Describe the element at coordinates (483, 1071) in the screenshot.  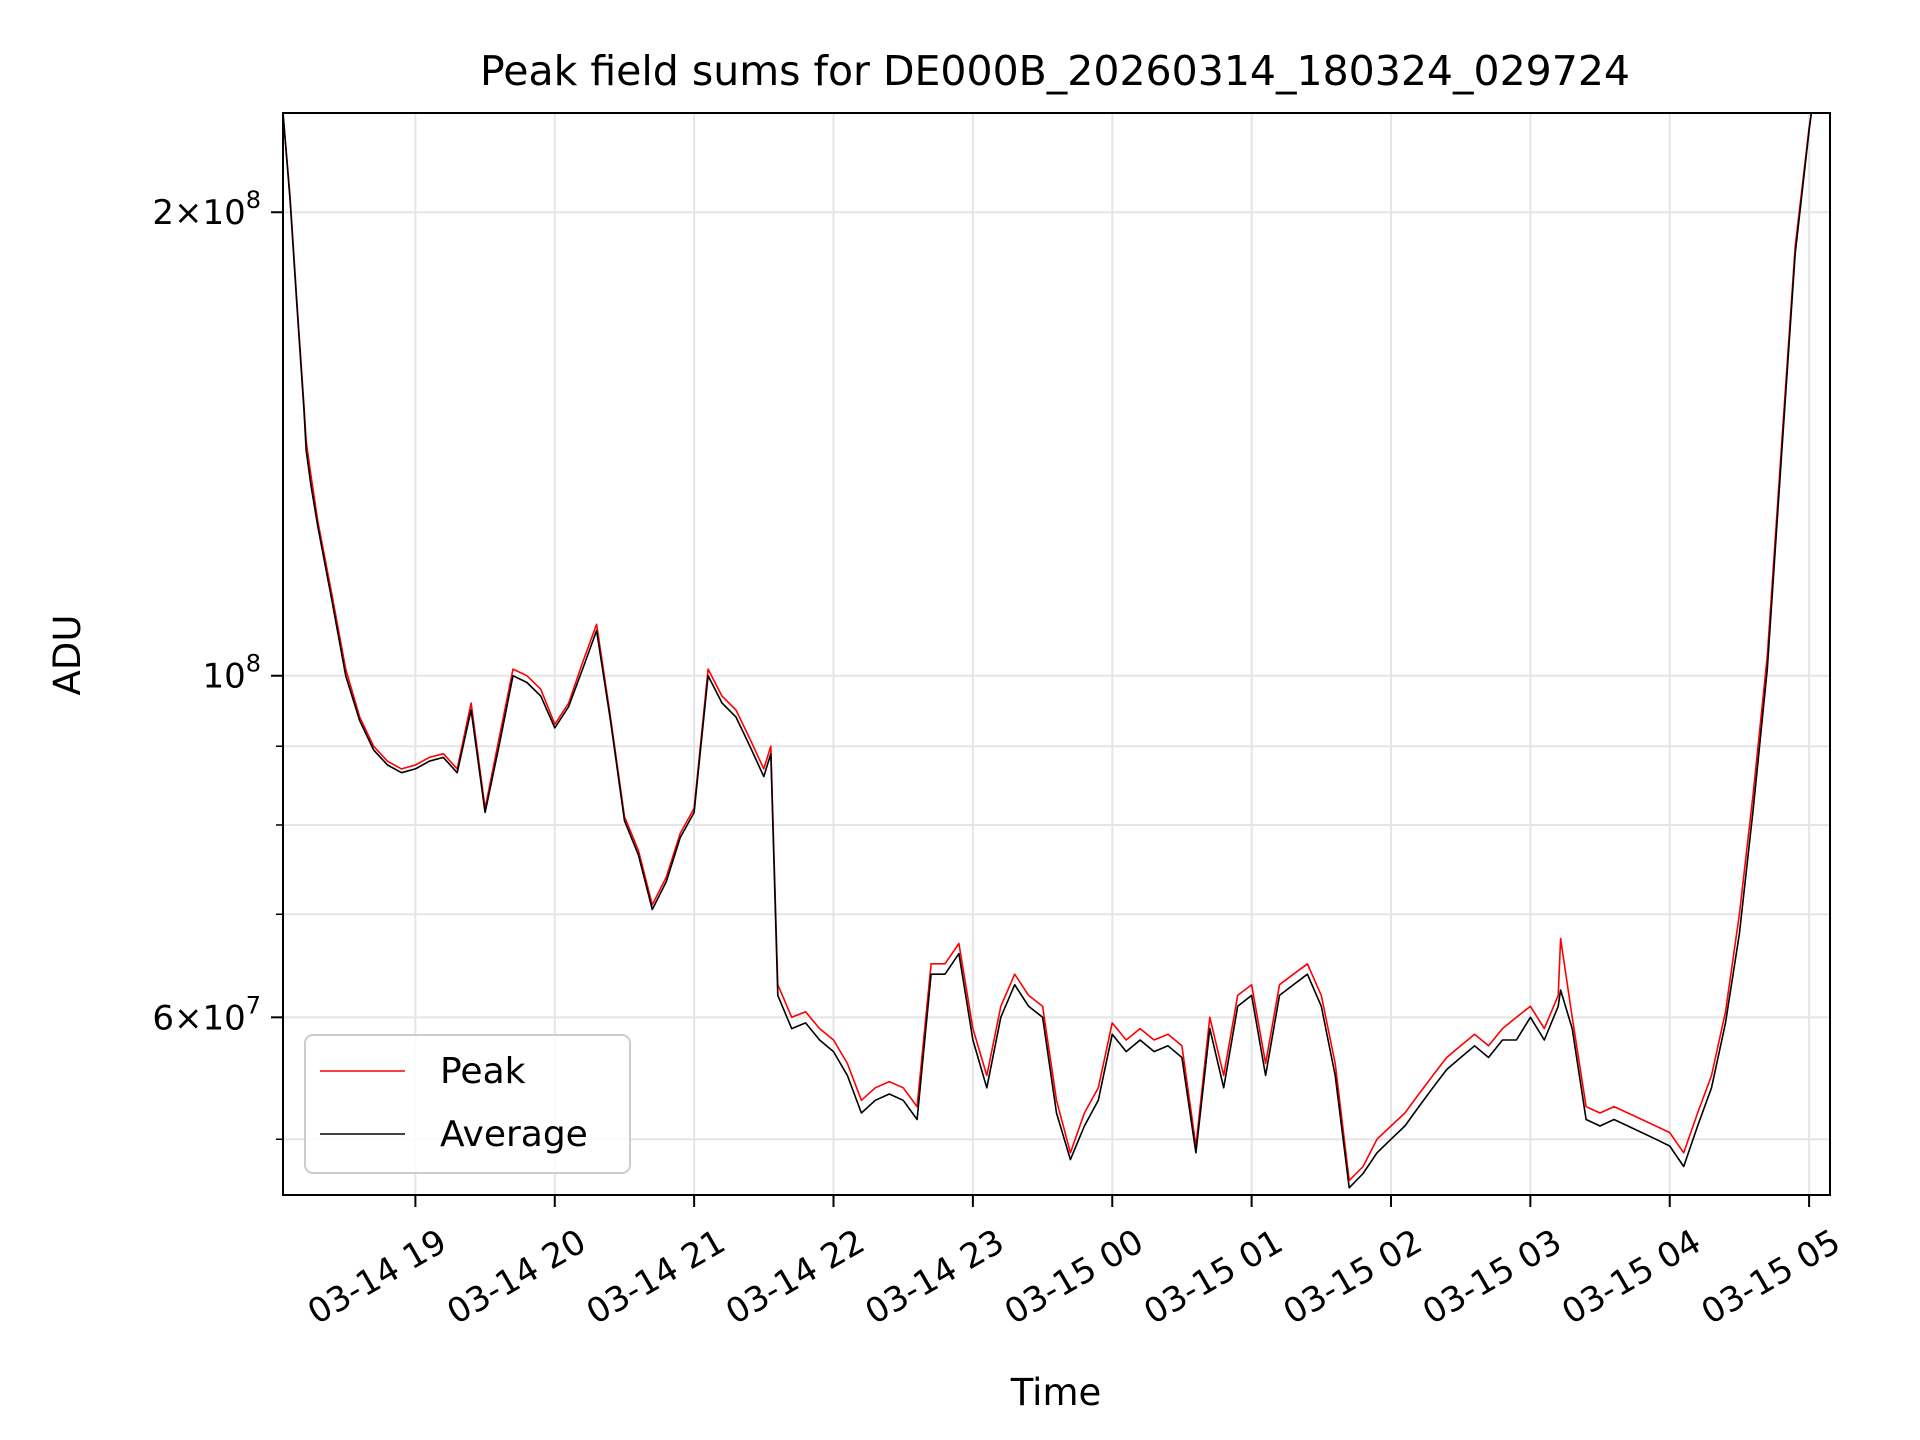
I see `legend-label-peak: Peak` at that location.